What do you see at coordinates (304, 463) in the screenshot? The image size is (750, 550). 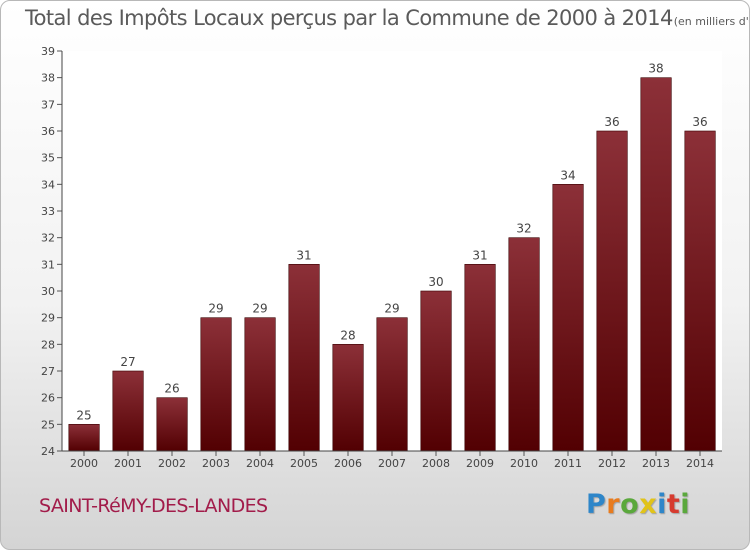 I see `x-tick-label-2005: 2005` at bounding box center [304, 463].